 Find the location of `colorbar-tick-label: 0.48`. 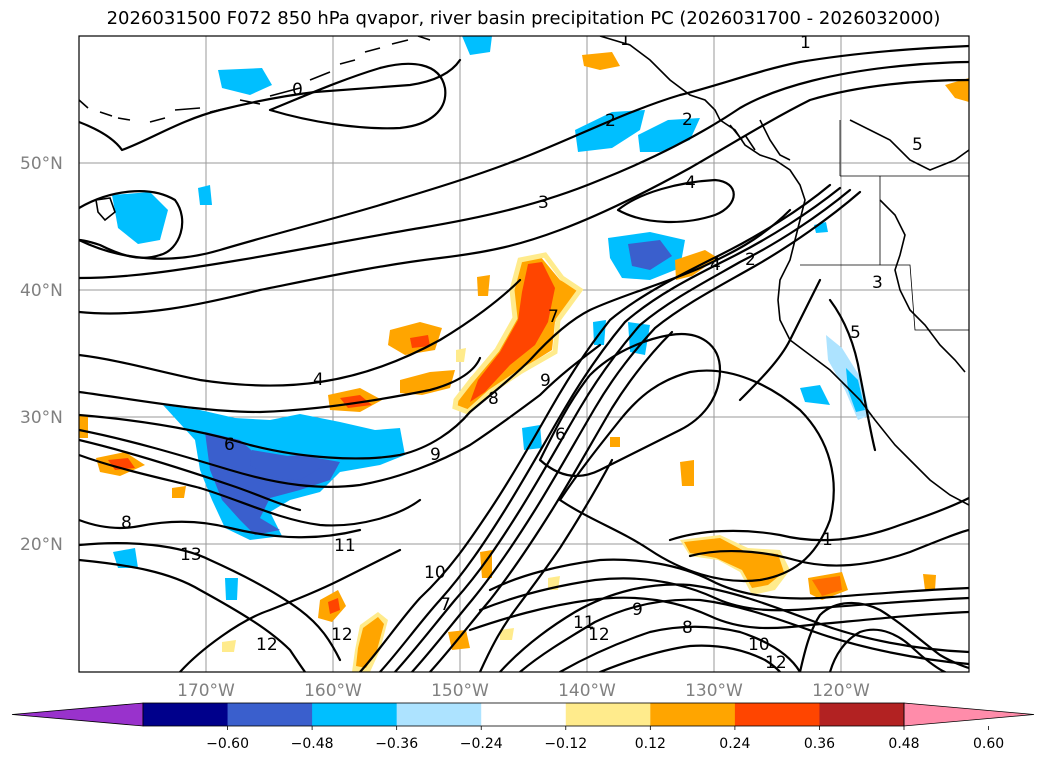

colorbar-tick-label: 0.48 is located at coordinates (903, 744).